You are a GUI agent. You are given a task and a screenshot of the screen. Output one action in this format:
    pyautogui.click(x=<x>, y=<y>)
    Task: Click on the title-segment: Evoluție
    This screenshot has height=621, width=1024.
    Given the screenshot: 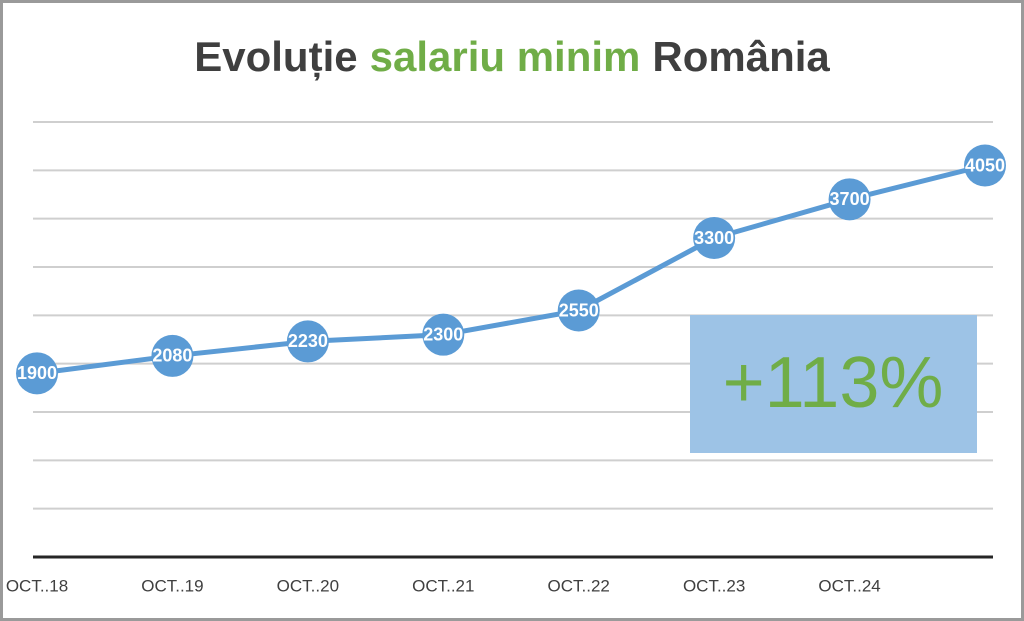 What is the action you would take?
    pyautogui.click(x=275, y=57)
    